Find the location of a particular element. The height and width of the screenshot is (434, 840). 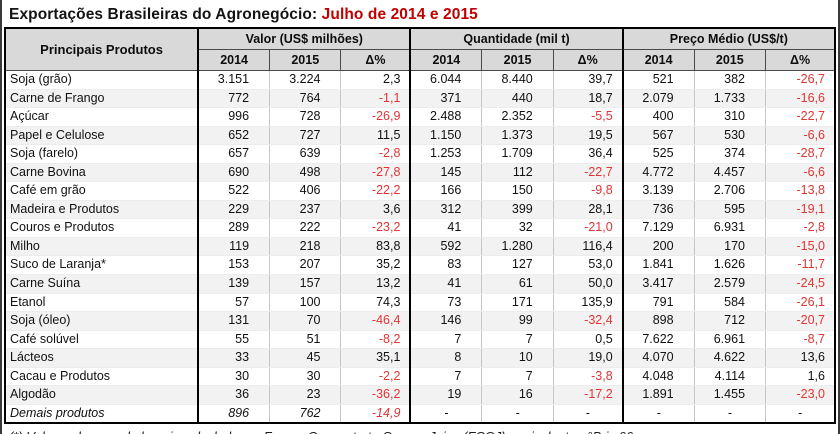

value-cell: -3,8 is located at coordinates (588, 377).